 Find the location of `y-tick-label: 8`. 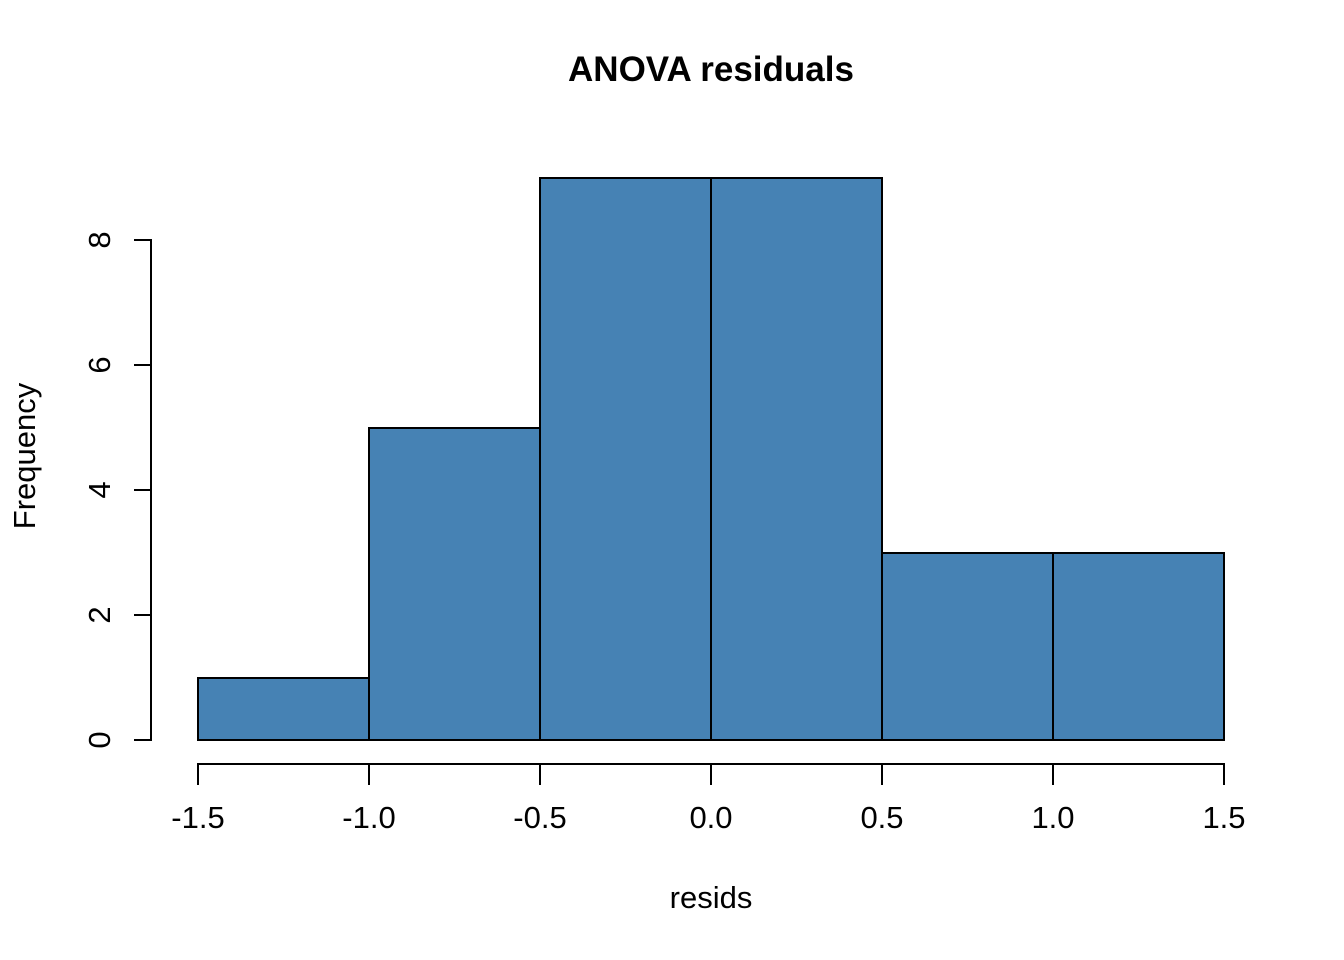

y-tick-label: 8 is located at coordinates (99, 240).